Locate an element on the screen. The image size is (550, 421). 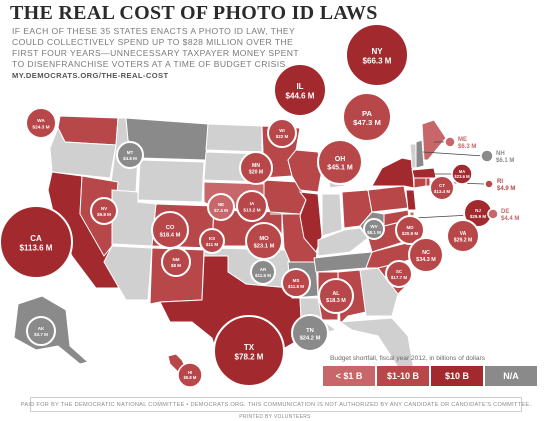
label-code-ri: RI is located at coordinates (500, 182).